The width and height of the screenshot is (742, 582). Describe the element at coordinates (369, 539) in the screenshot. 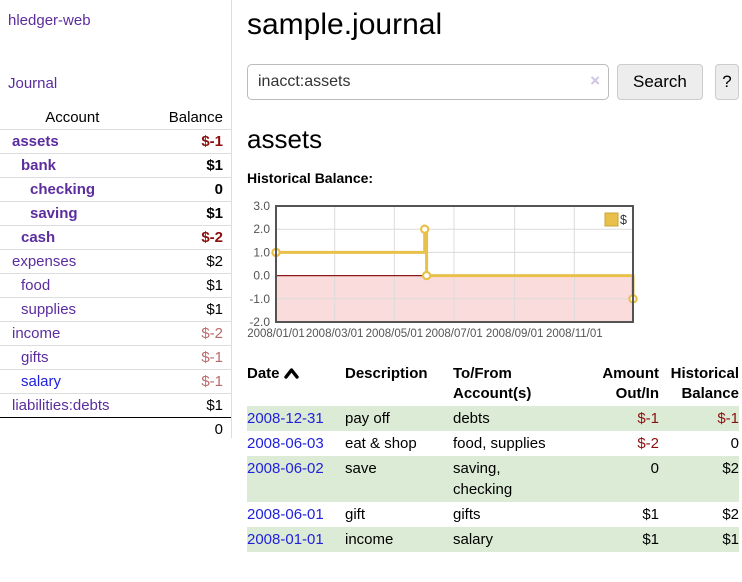

I see `transaction-description: income` at that location.